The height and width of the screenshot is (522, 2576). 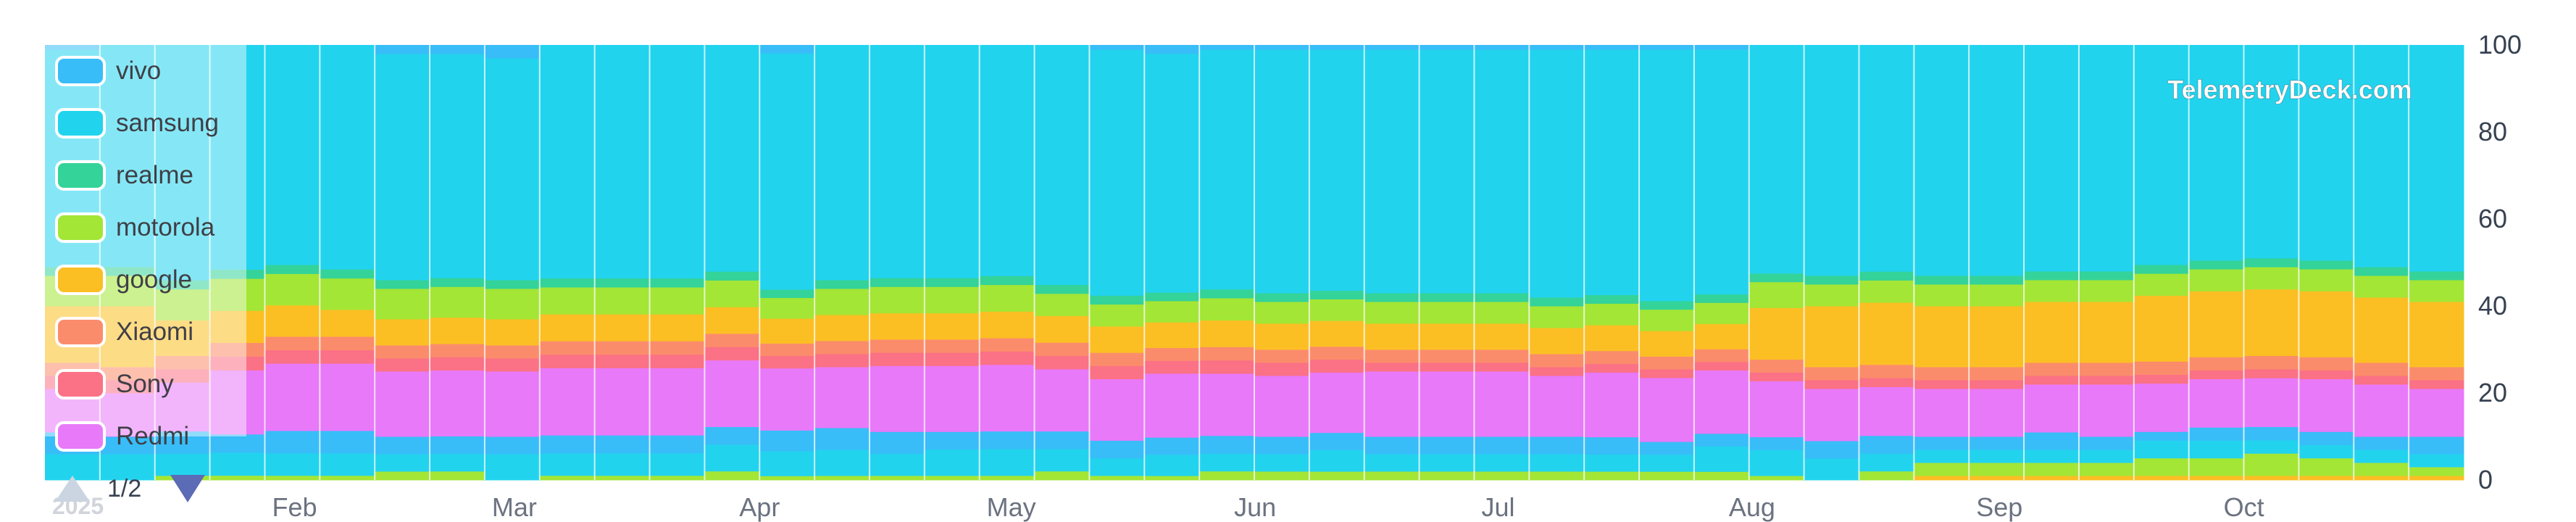 What do you see at coordinates (134, 227) in the screenshot?
I see `legend-item-motorola: motorola` at bounding box center [134, 227].